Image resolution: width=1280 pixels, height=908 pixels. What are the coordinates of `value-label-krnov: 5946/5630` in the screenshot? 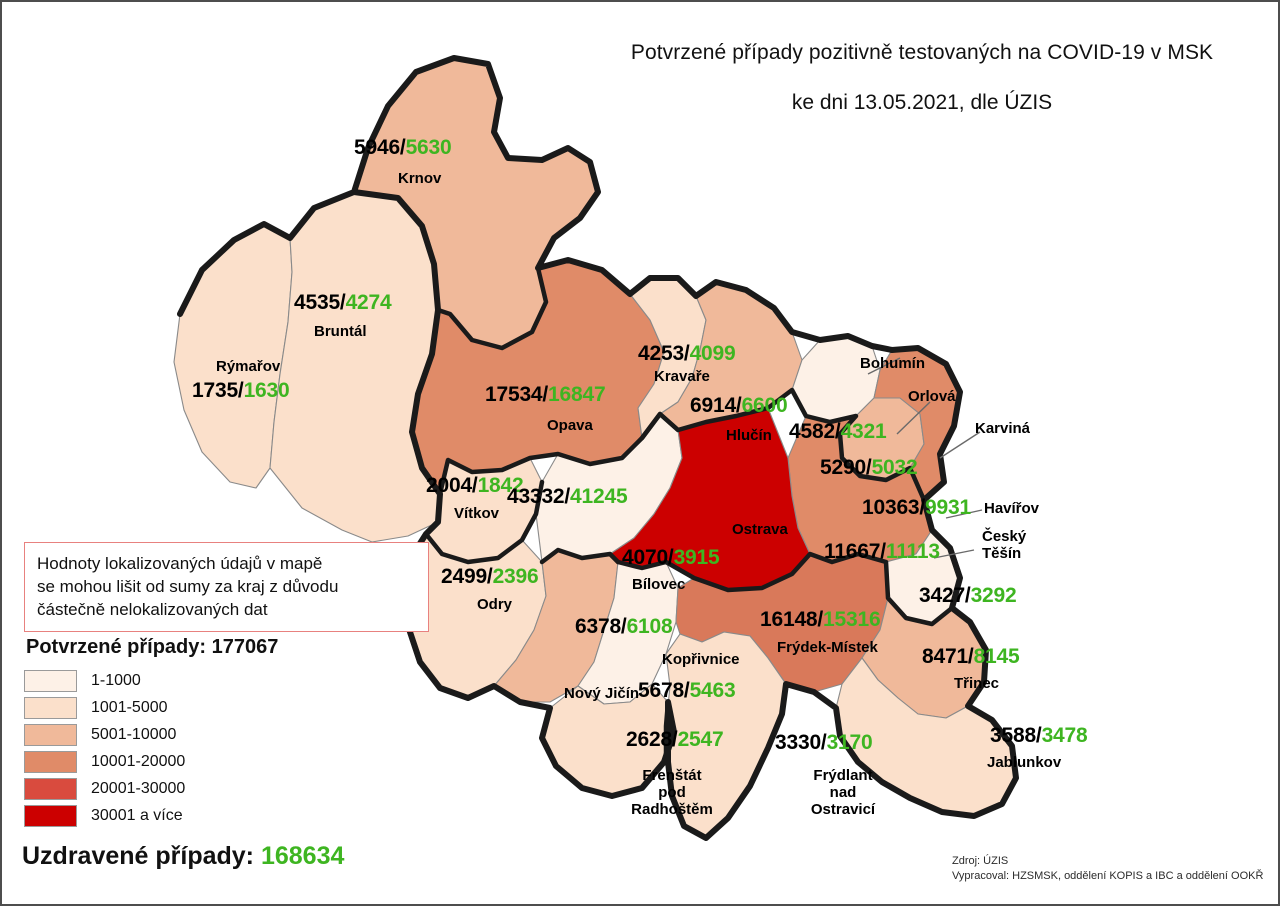 It's located at (403, 148).